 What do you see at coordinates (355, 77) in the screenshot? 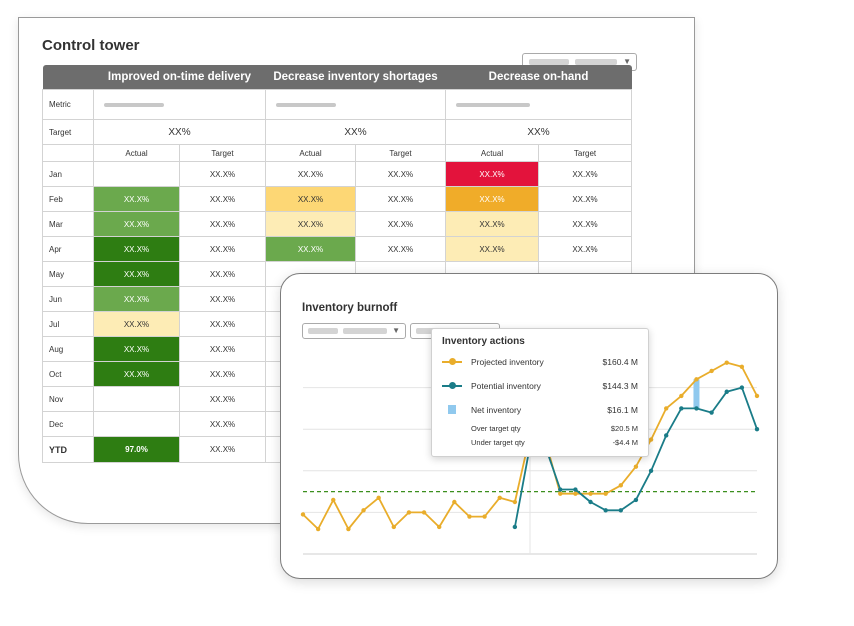
I see `column-header-shortages: Decrease inventory shortages` at bounding box center [355, 77].